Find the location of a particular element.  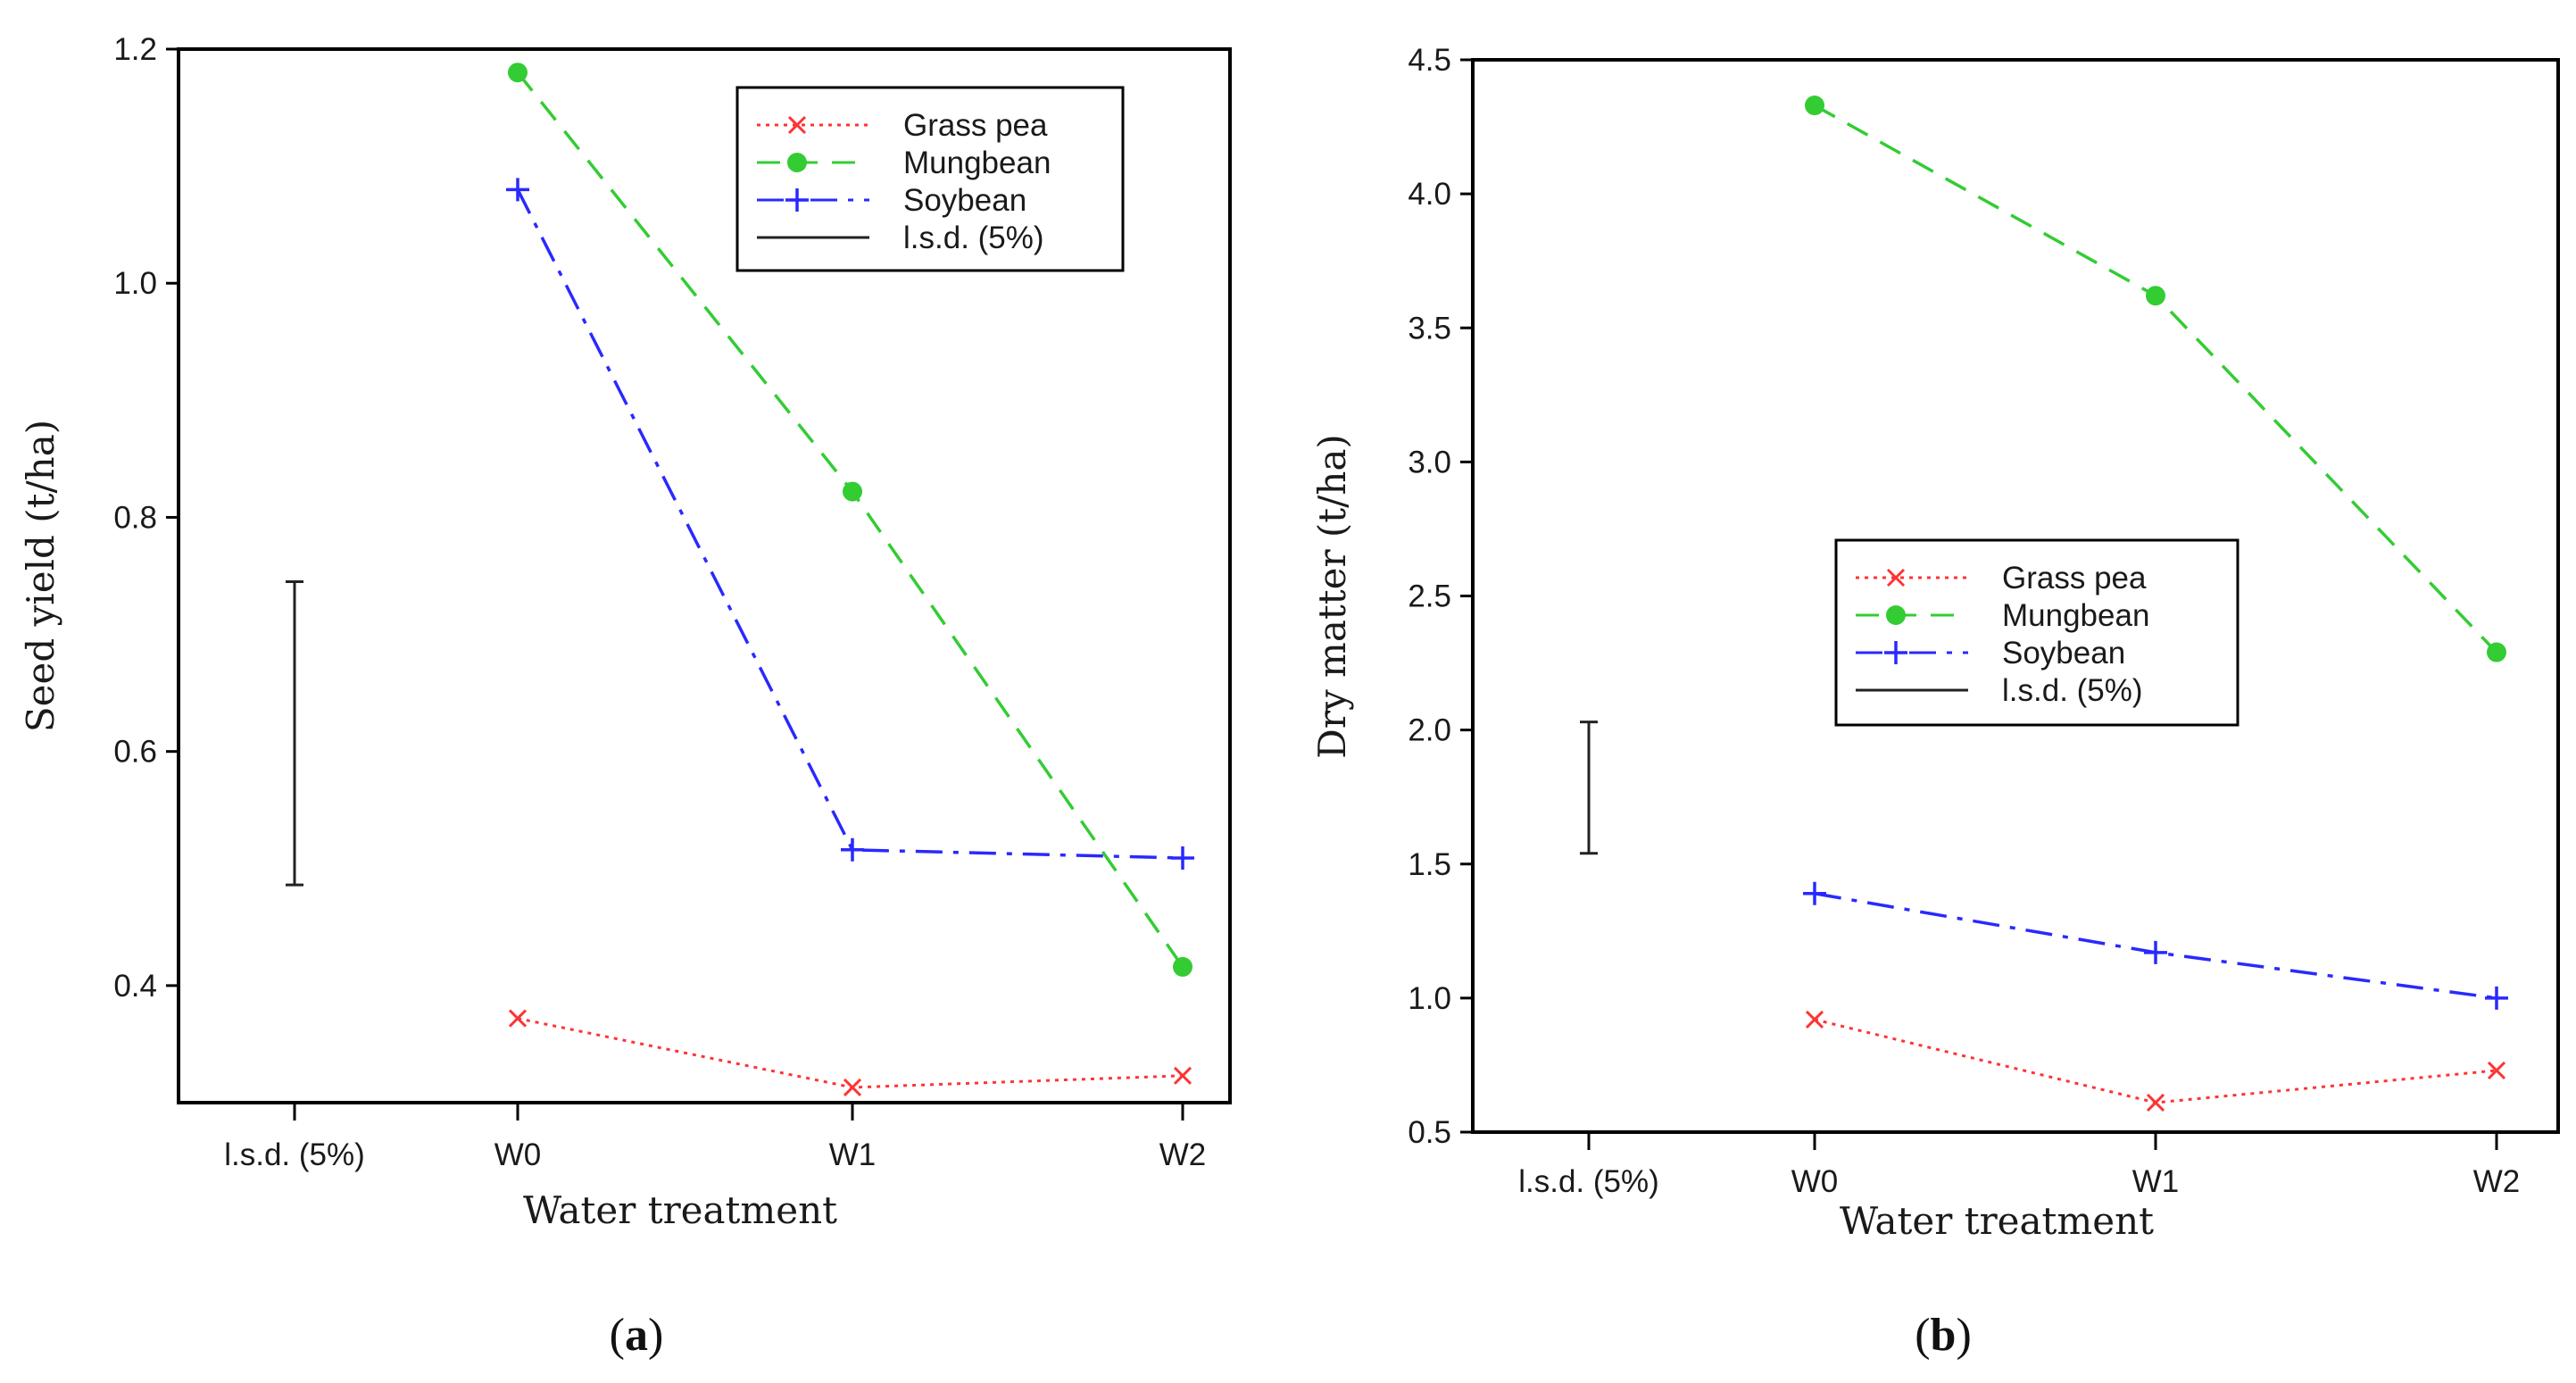

caption-letter: b is located at coordinates (1944, 1335).